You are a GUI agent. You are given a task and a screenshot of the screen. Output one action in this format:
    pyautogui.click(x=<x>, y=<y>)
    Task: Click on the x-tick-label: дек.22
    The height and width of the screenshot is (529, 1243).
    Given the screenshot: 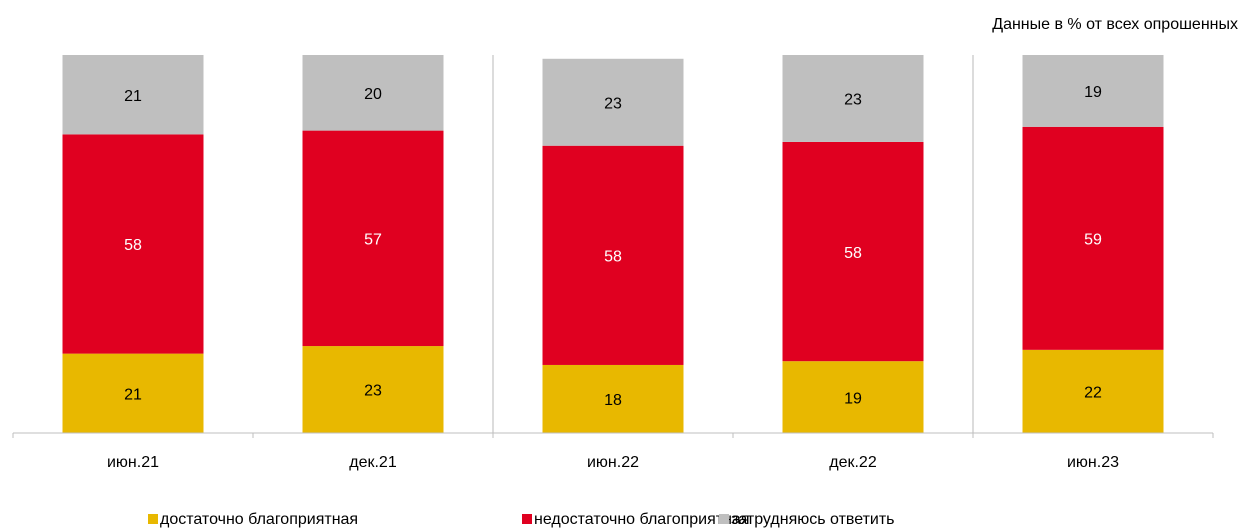 What is the action you would take?
    pyautogui.click(x=853, y=462)
    